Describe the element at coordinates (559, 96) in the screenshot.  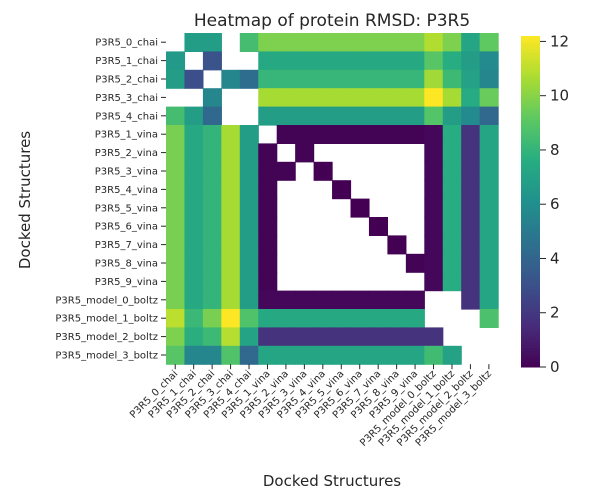
I see `colorbar-tick-label: 10` at that location.